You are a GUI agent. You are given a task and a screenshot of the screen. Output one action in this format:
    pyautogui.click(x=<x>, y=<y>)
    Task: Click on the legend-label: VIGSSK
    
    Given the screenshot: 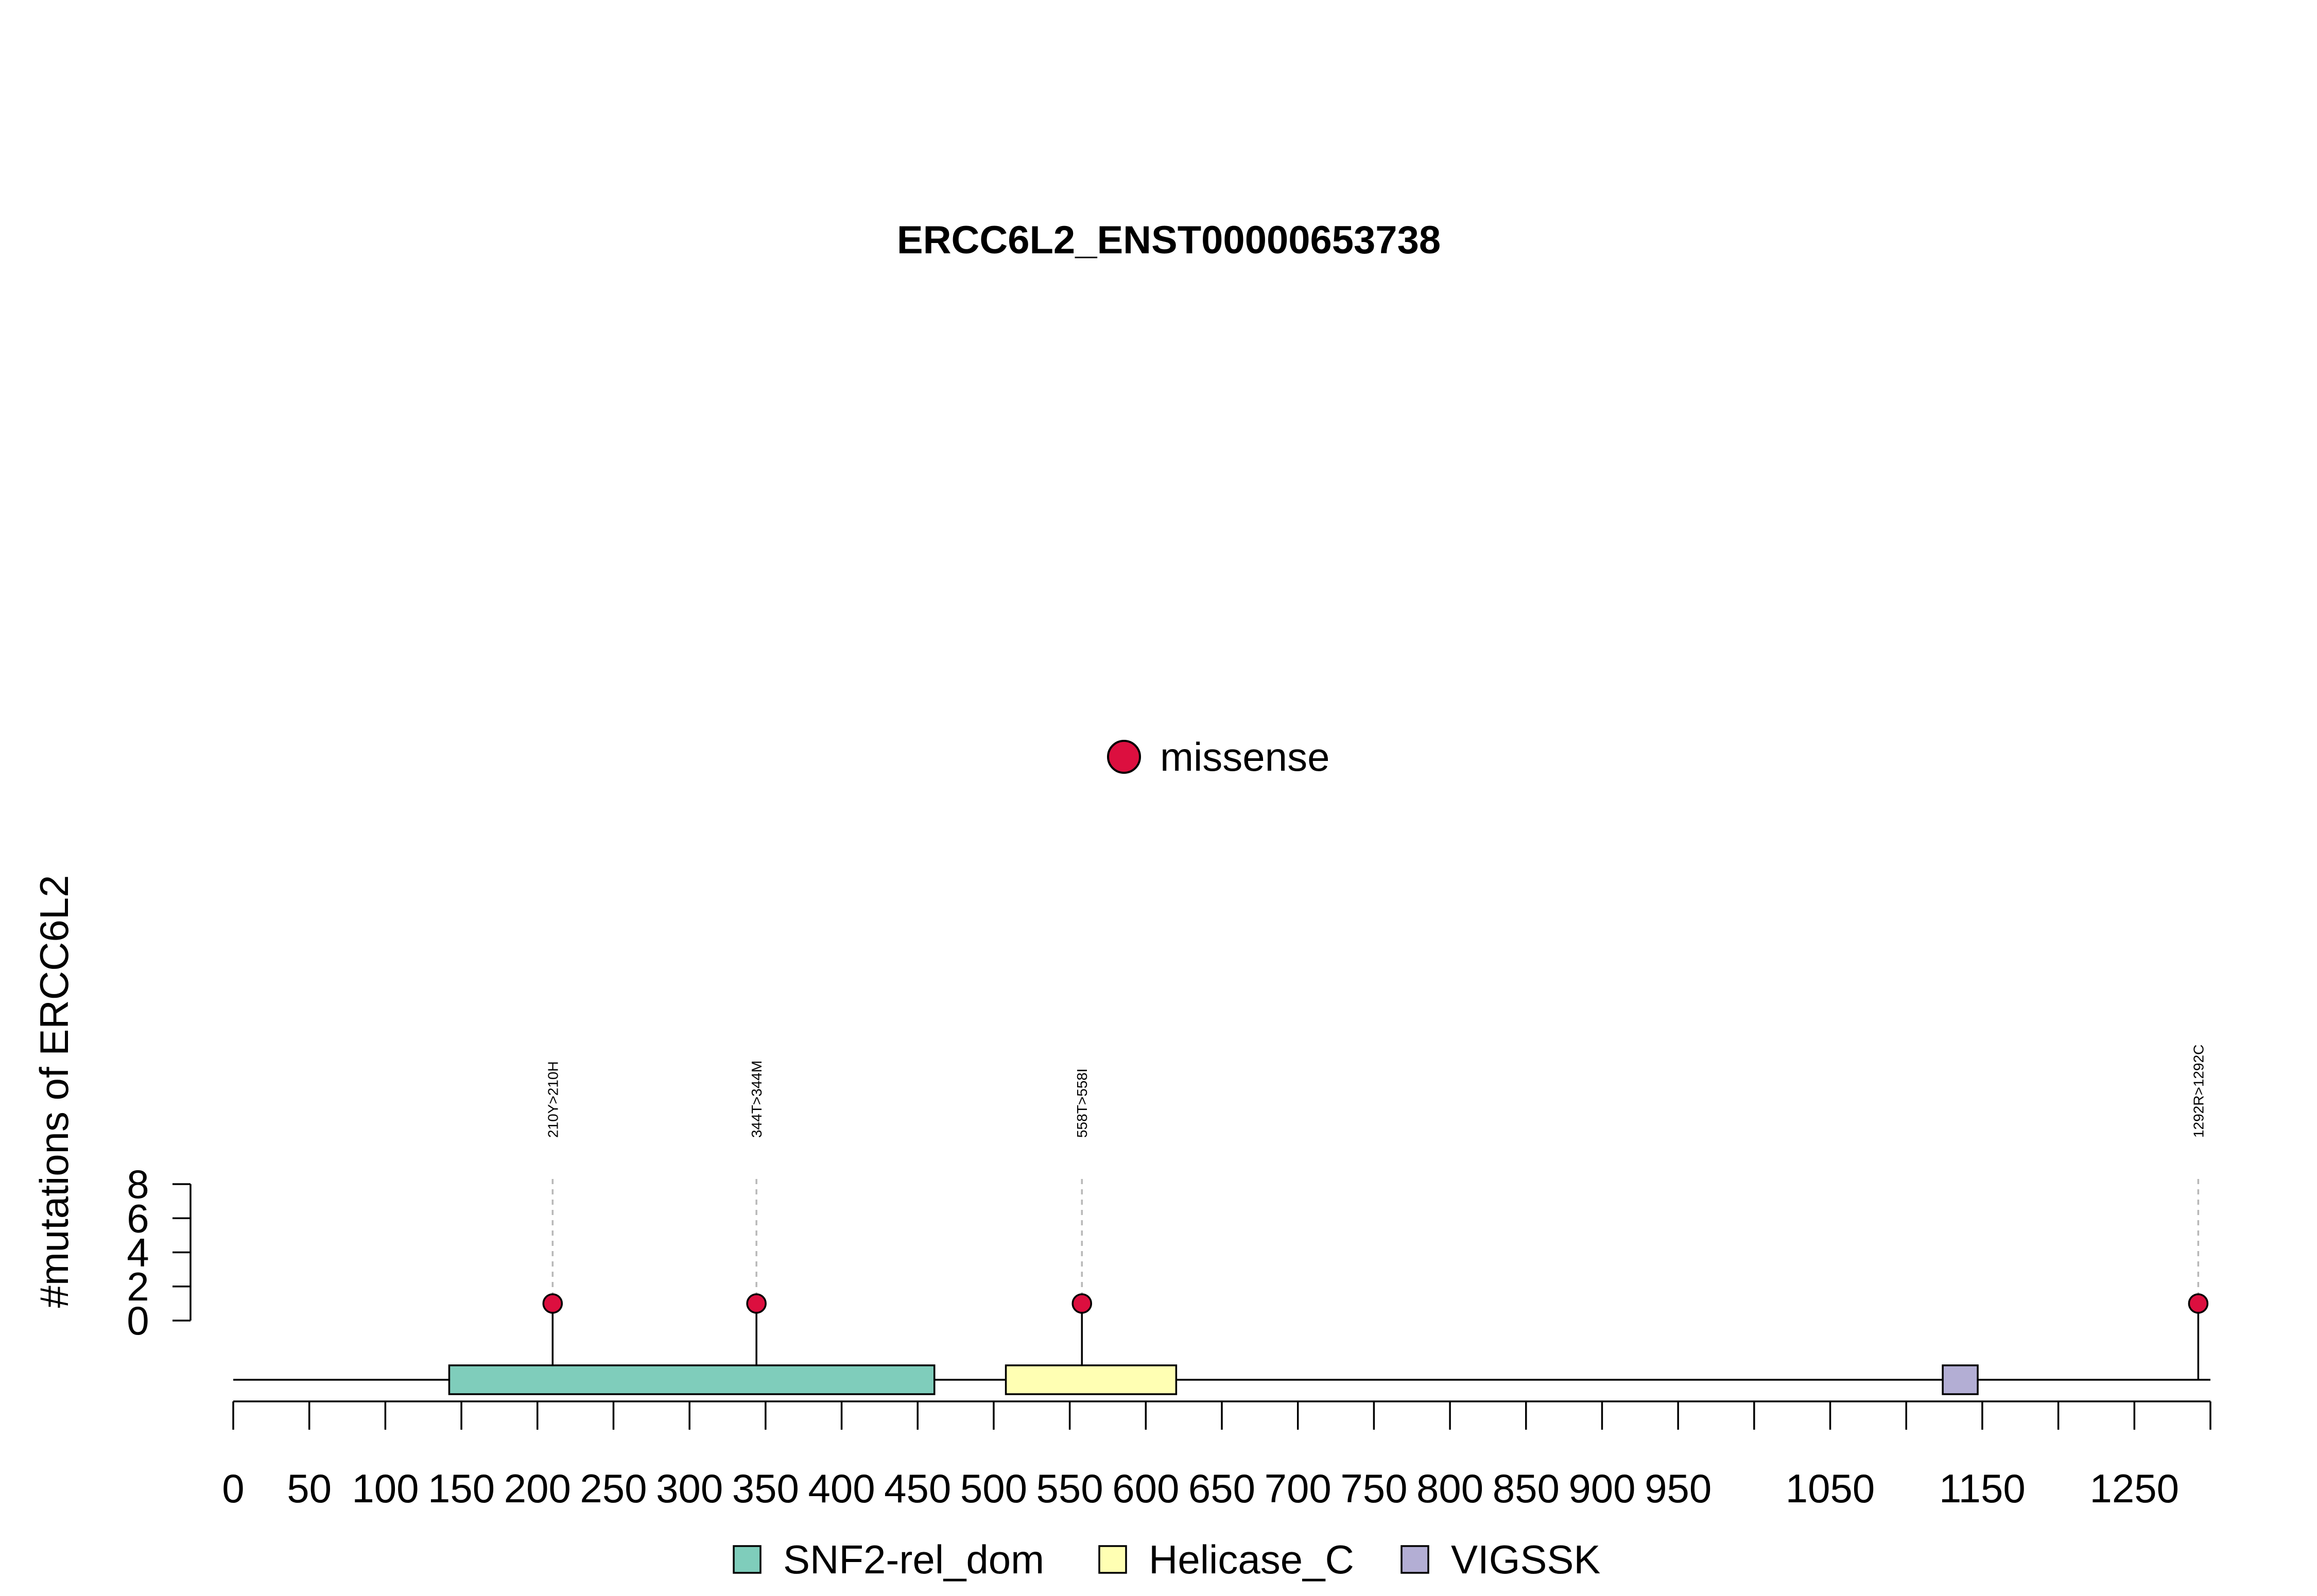 What is the action you would take?
    pyautogui.click(x=1525, y=1559)
    